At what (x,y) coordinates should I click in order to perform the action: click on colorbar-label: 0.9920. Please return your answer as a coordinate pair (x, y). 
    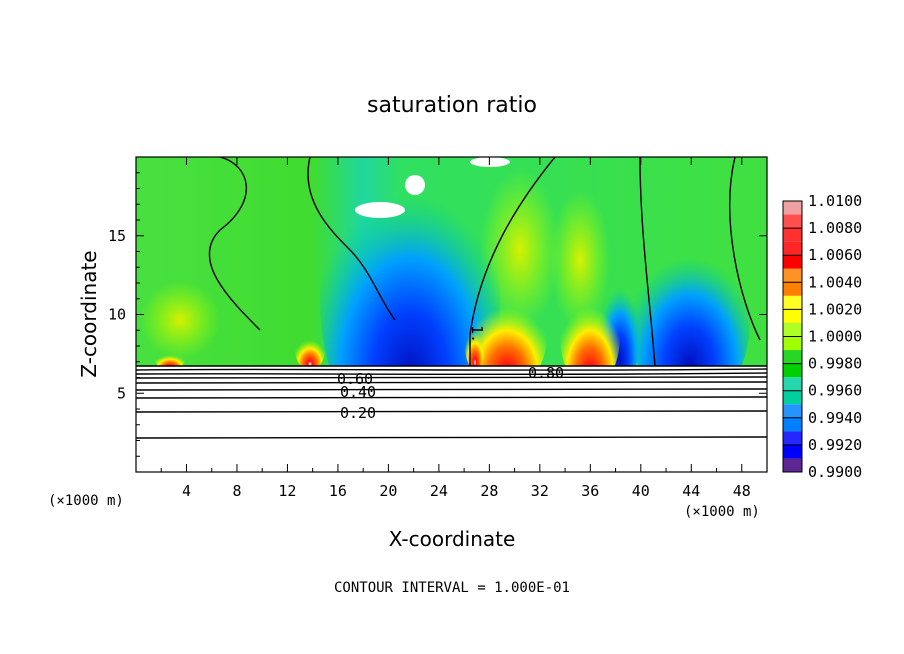
    Looking at the image, I should click on (835, 445).